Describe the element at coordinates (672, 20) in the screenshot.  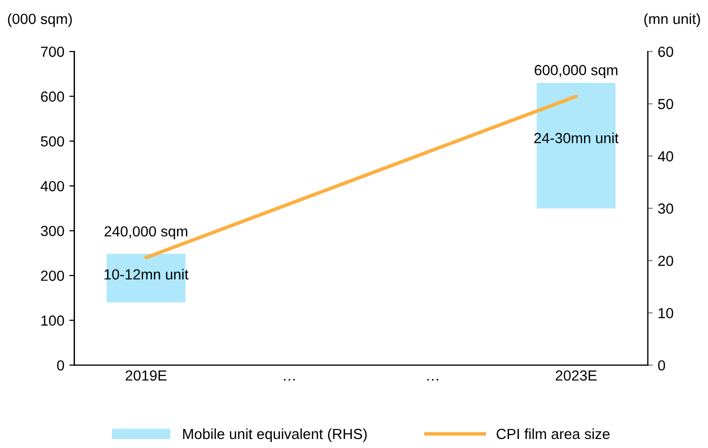
I see `y2-axis-title: (mn unit)` at that location.